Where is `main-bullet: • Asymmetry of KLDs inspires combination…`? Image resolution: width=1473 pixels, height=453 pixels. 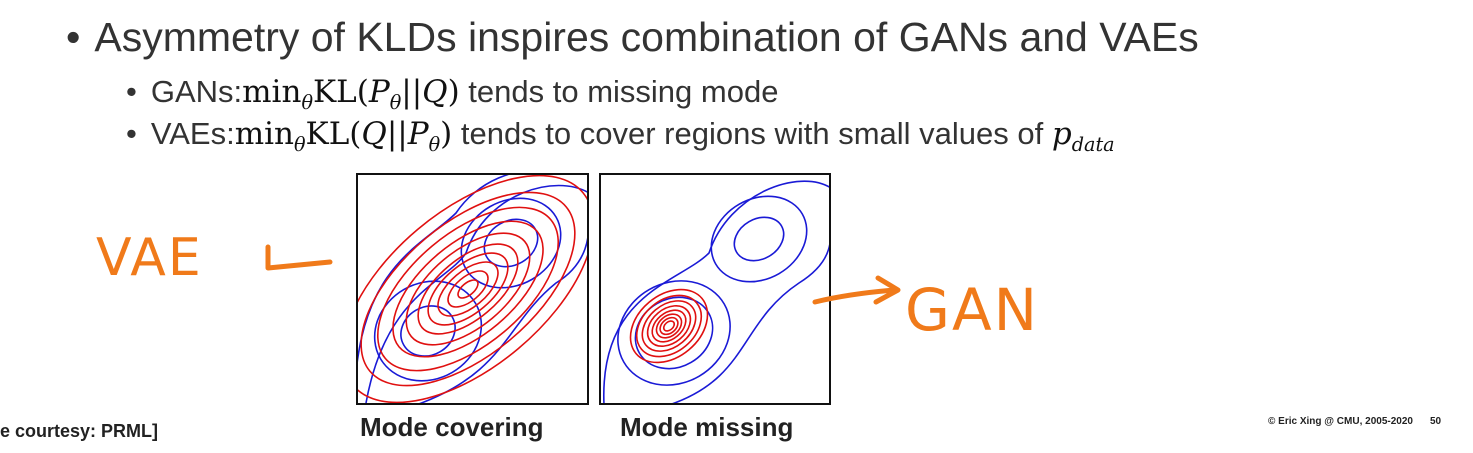
main-bullet: • Asymmetry of KLDs inspires combination… is located at coordinates (632, 37).